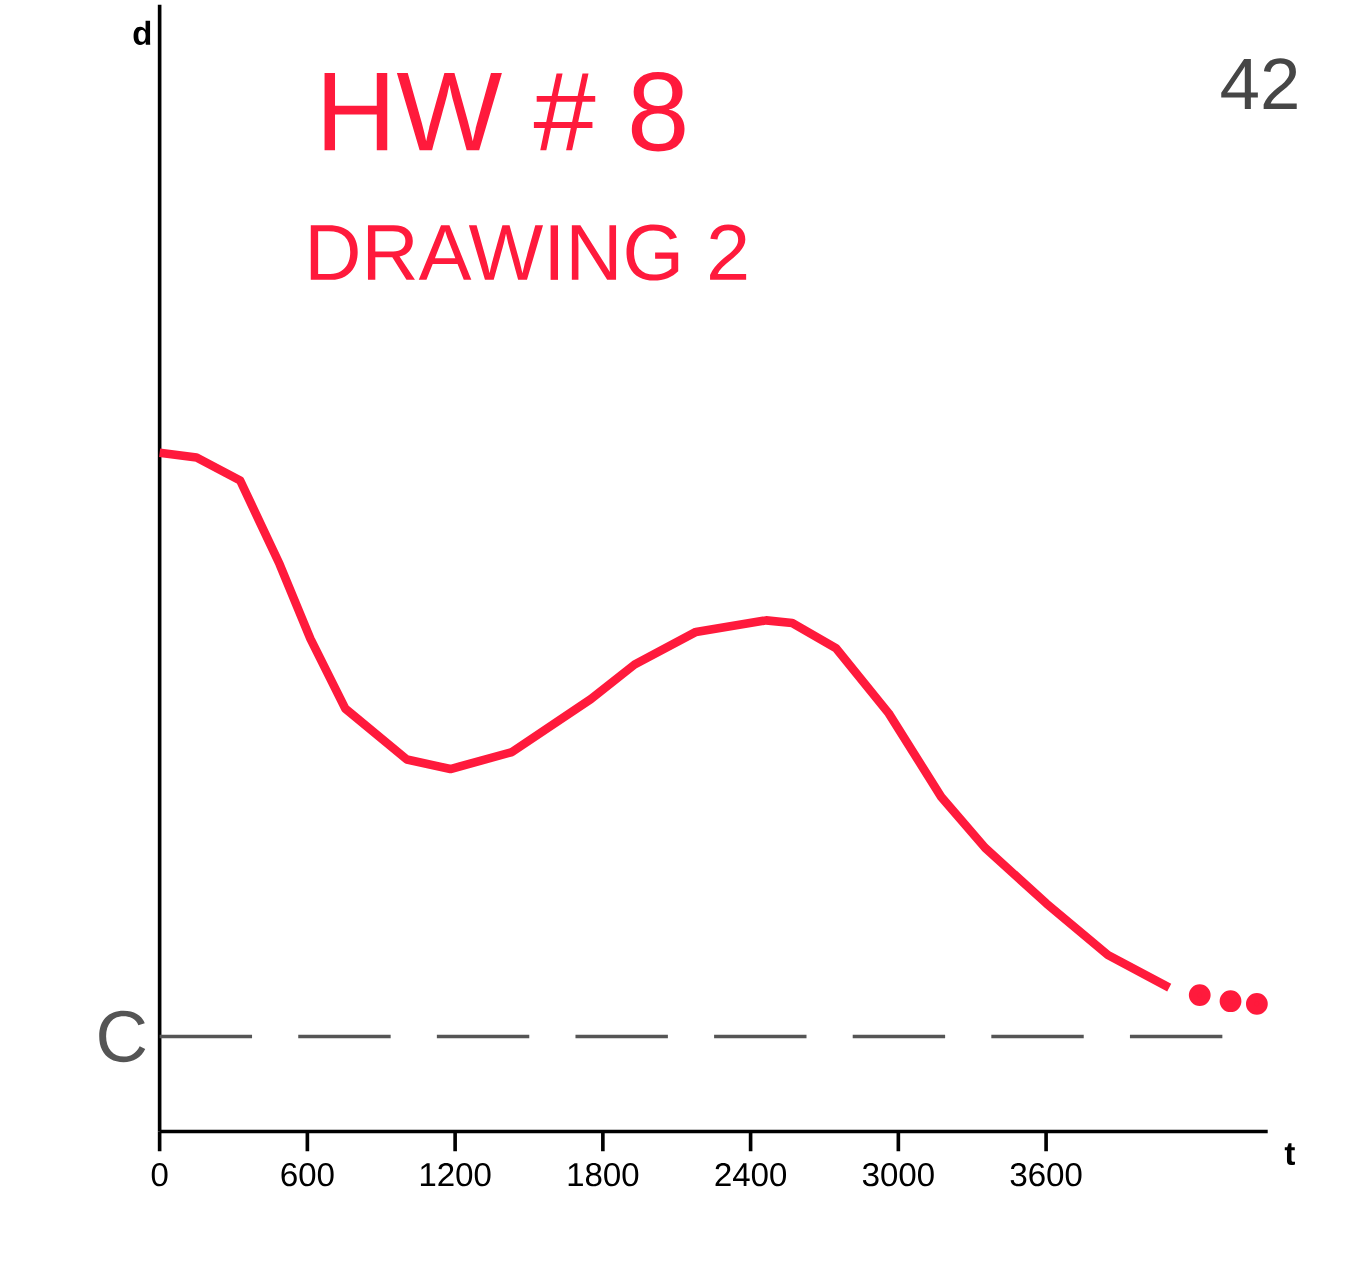 This screenshot has width=1371, height=1272. Describe the element at coordinates (142, 32) in the screenshot. I see `text: d` at that location.